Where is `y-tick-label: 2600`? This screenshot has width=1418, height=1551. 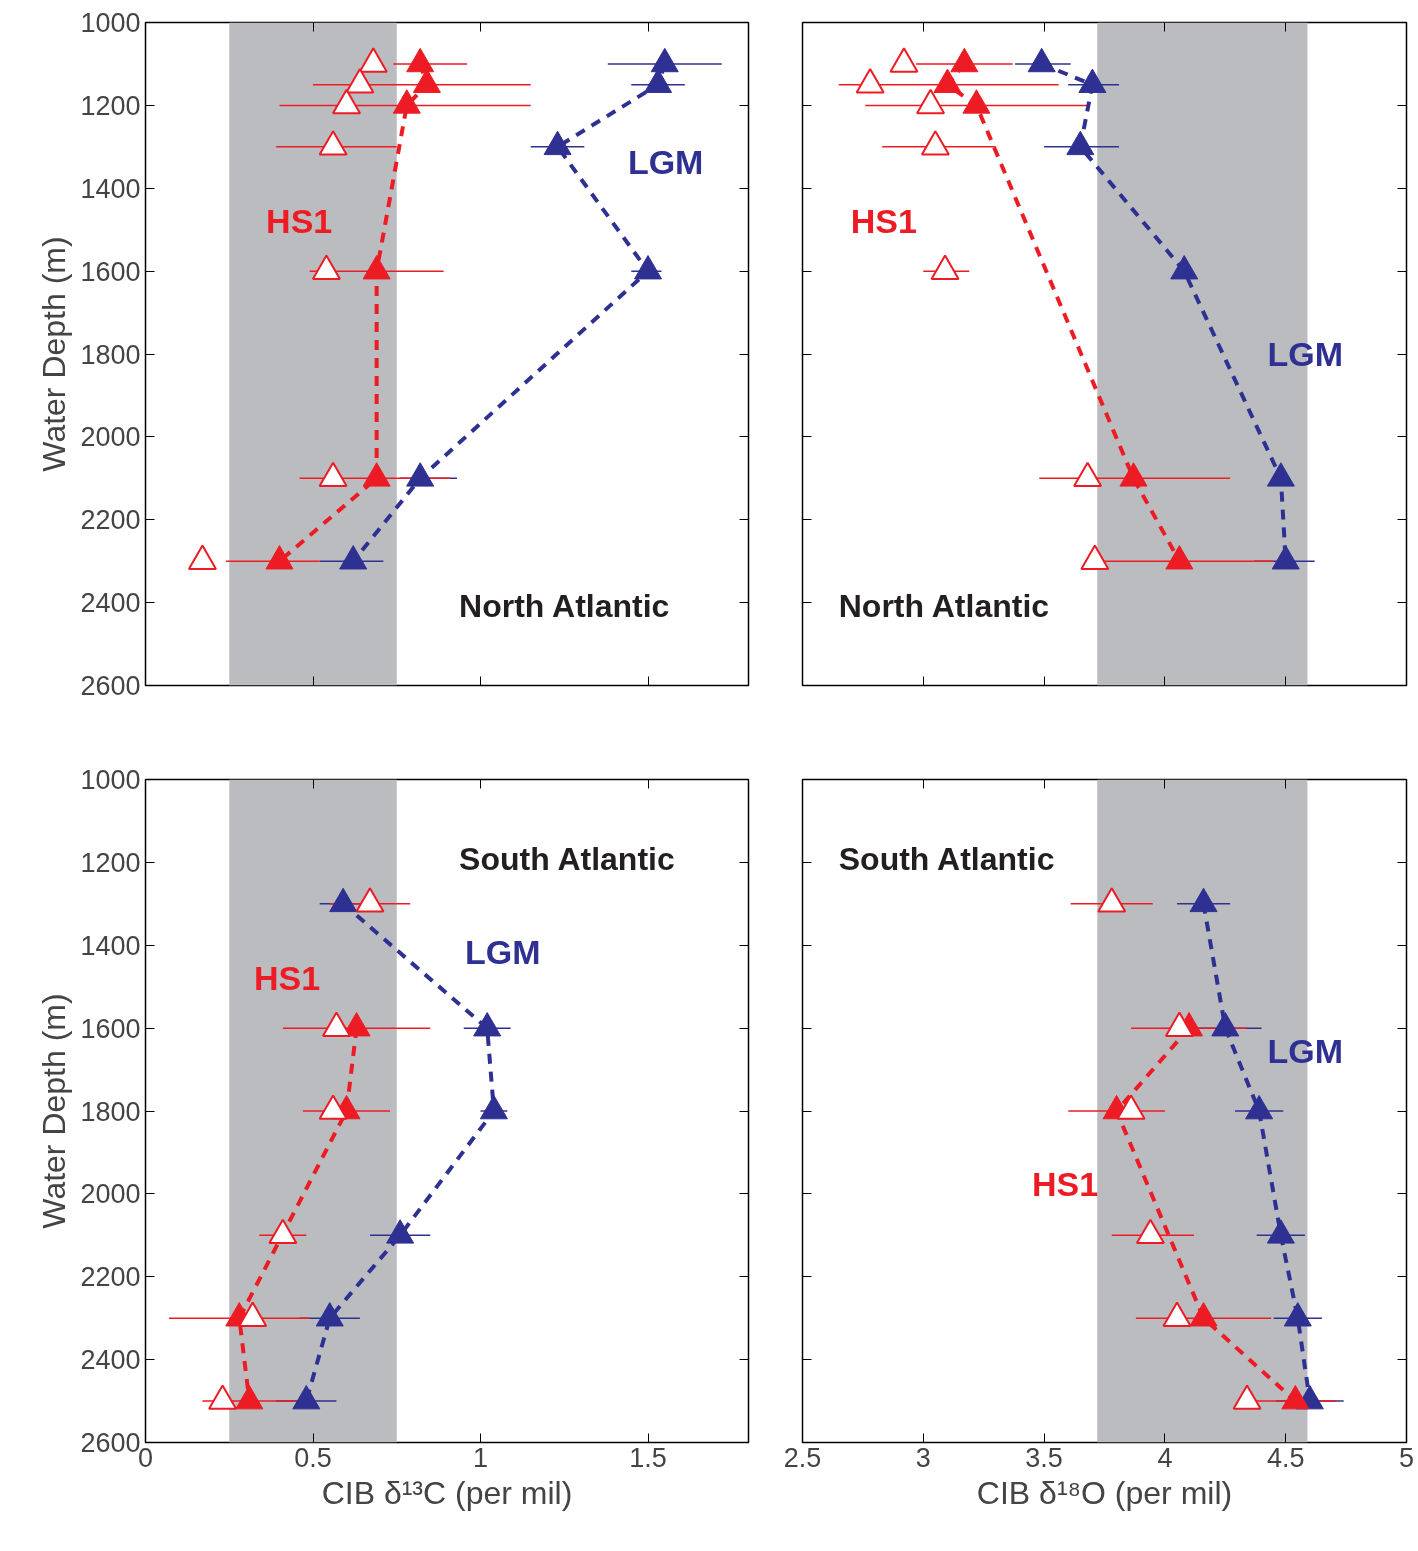
y-tick-label: 2600 is located at coordinates (110, 686).